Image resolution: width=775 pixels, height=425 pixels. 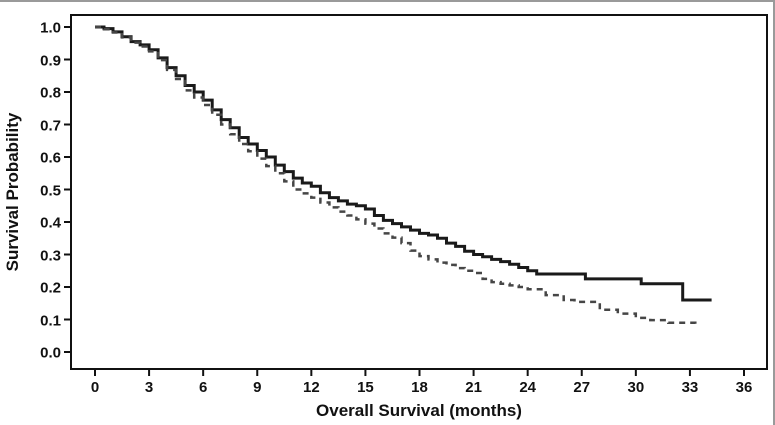 I want to click on x-tick-label: 30, so click(x=636, y=387).